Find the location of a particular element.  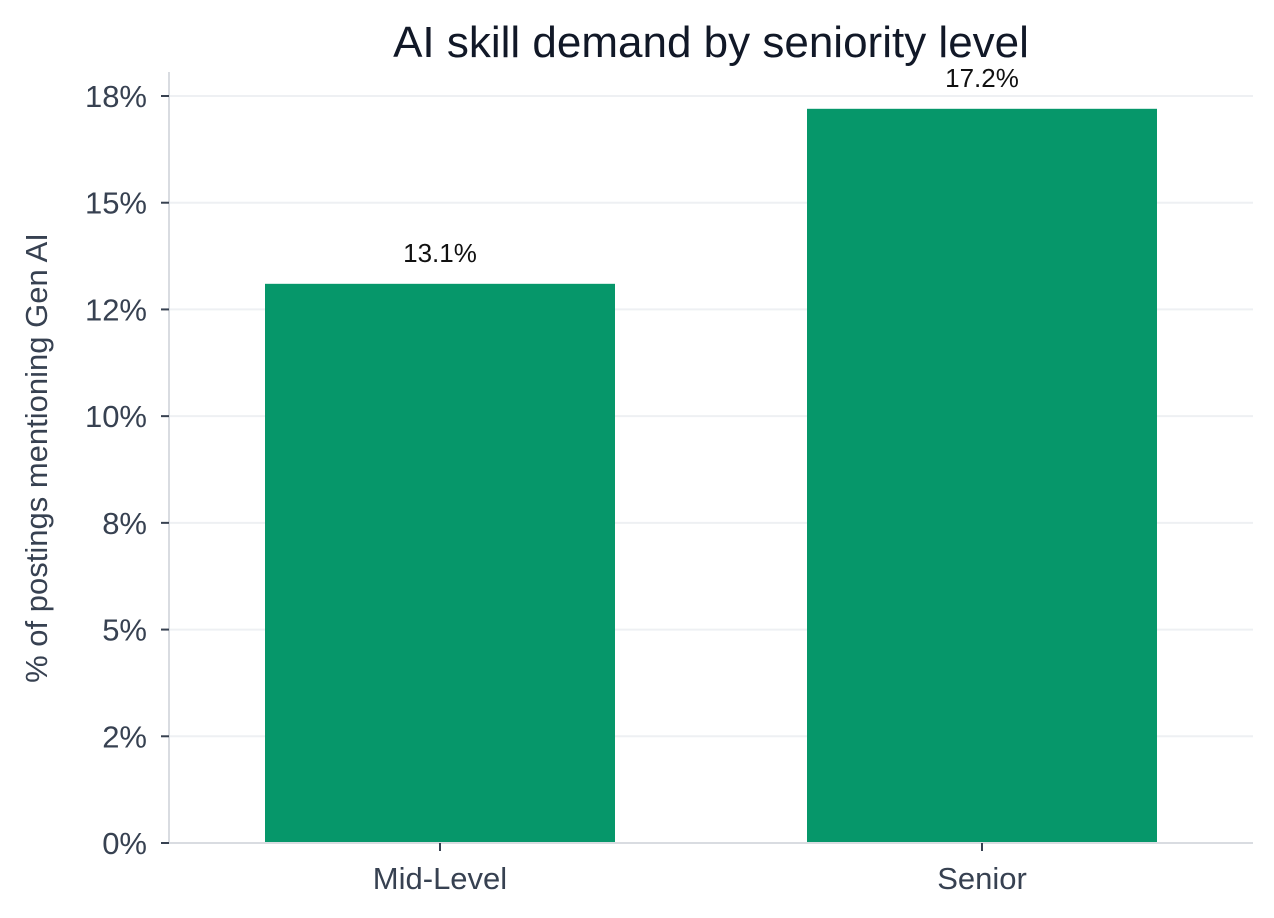

y-tick-label: 15% is located at coordinates (116, 203).